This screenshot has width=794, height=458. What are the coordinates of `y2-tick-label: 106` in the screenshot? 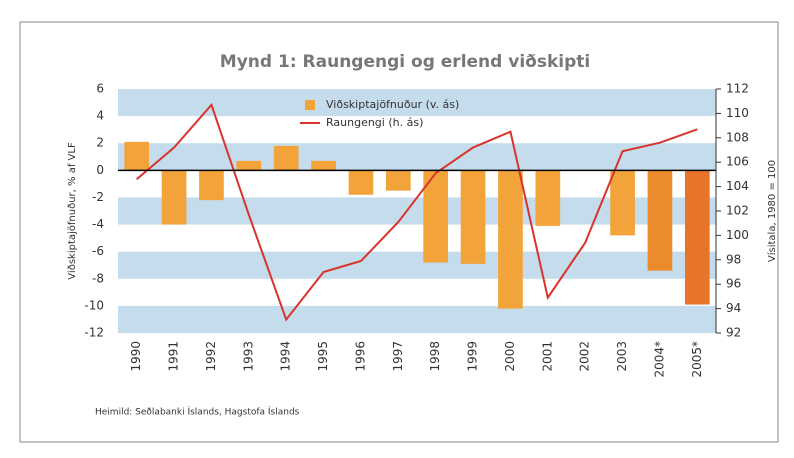 It's located at (737, 162).